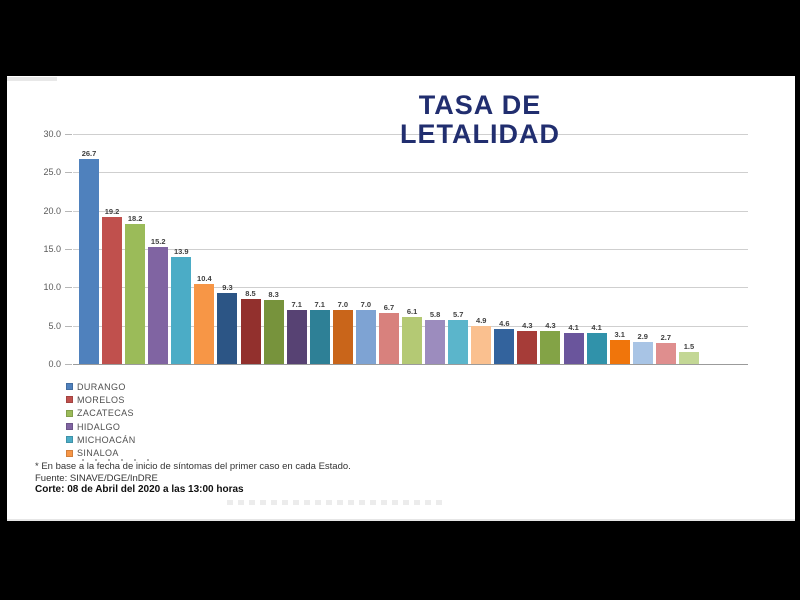  What do you see at coordinates (227, 287) in the screenshot?
I see `bar-value-label: 9.3` at bounding box center [227, 287].